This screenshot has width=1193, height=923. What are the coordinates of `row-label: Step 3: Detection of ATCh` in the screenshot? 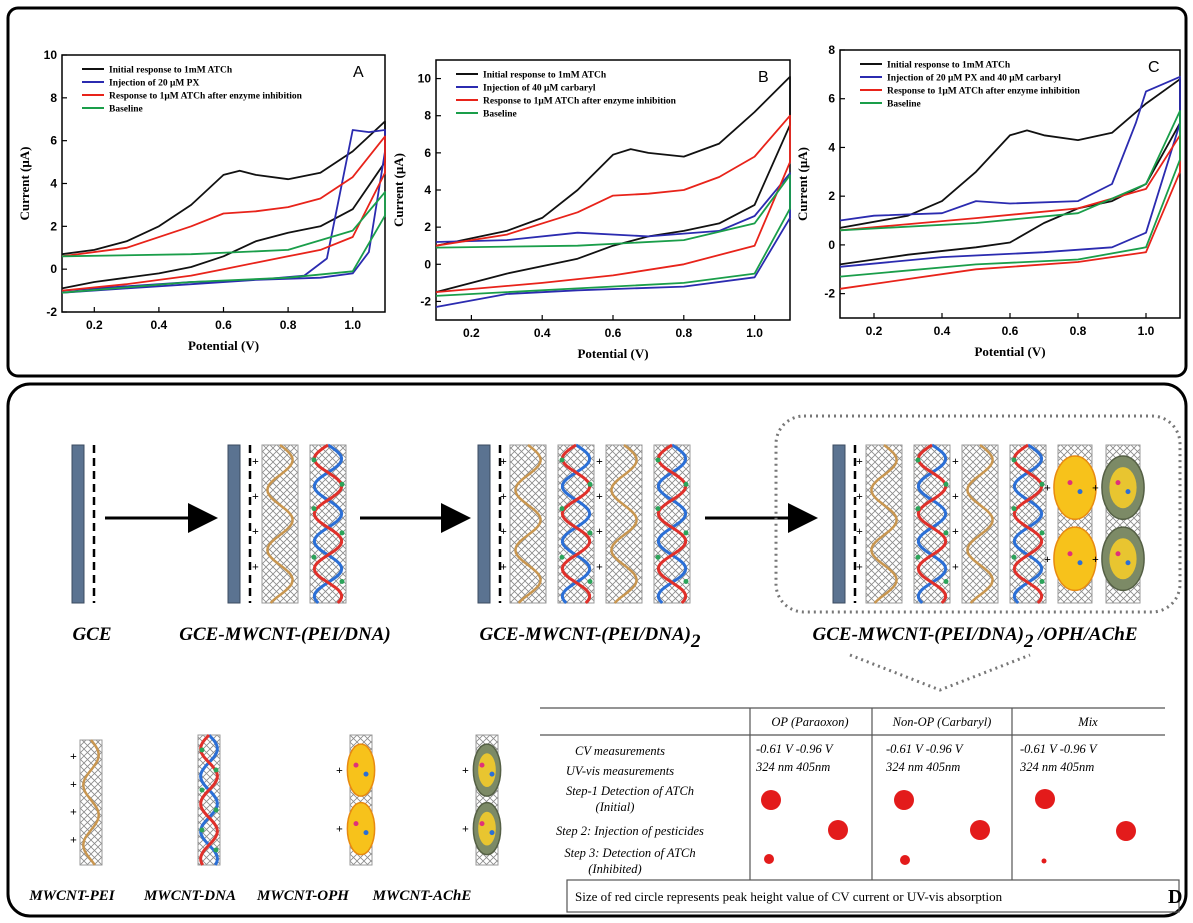 It's located at (629, 853).